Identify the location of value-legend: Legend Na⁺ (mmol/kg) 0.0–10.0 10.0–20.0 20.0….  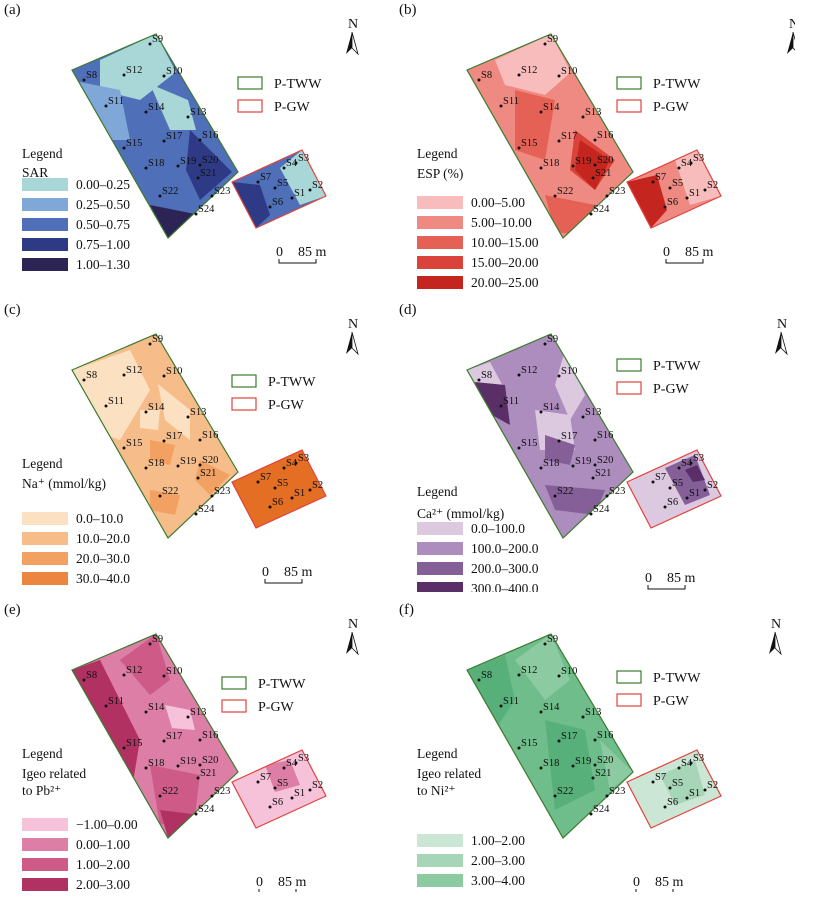
(76, 524).